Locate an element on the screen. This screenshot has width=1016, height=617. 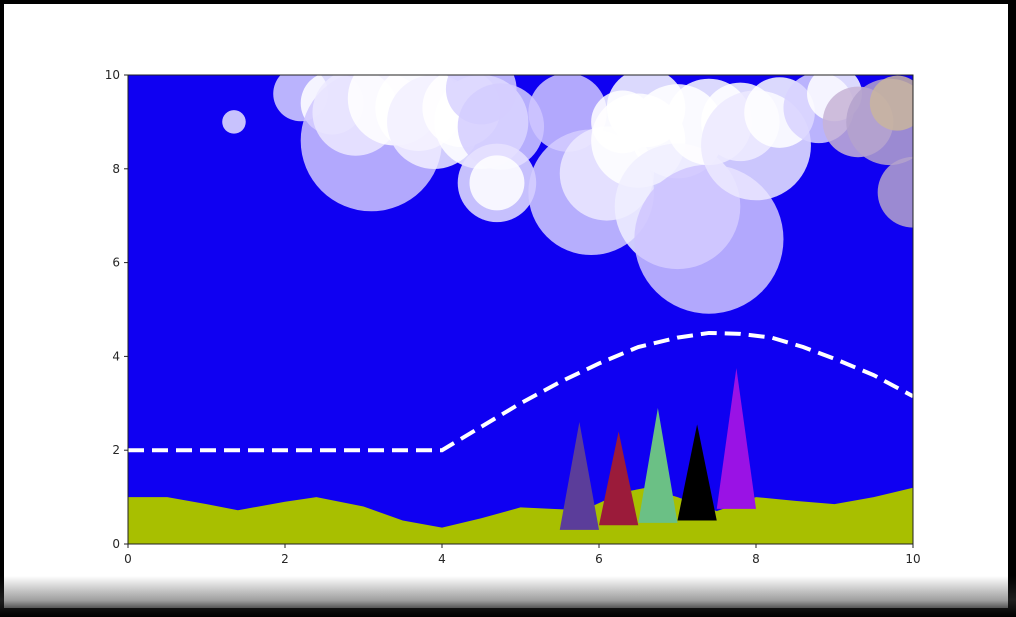
y-axis: 0 2 4 6 8 10 is located at coordinates (116, 309).